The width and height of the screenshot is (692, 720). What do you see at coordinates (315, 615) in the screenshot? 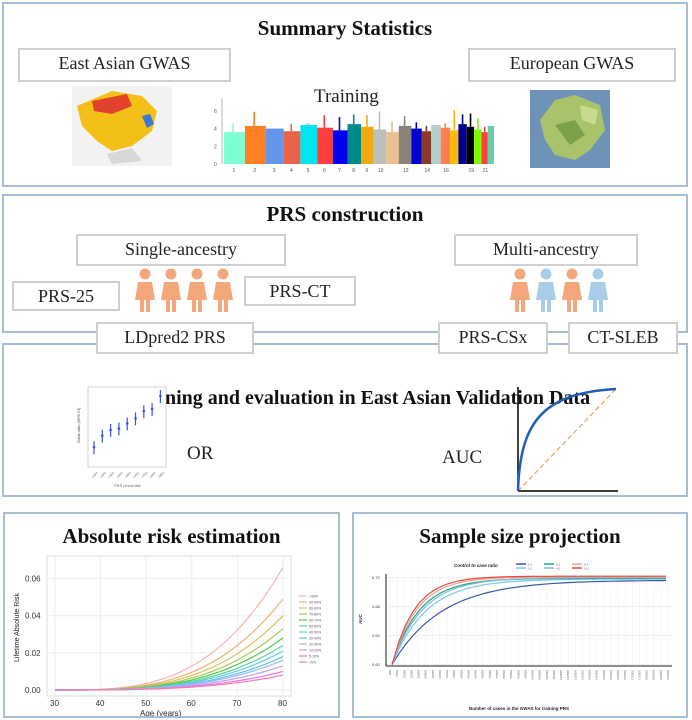
I see `legend-label: 70-80%` at bounding box center [315, 615].